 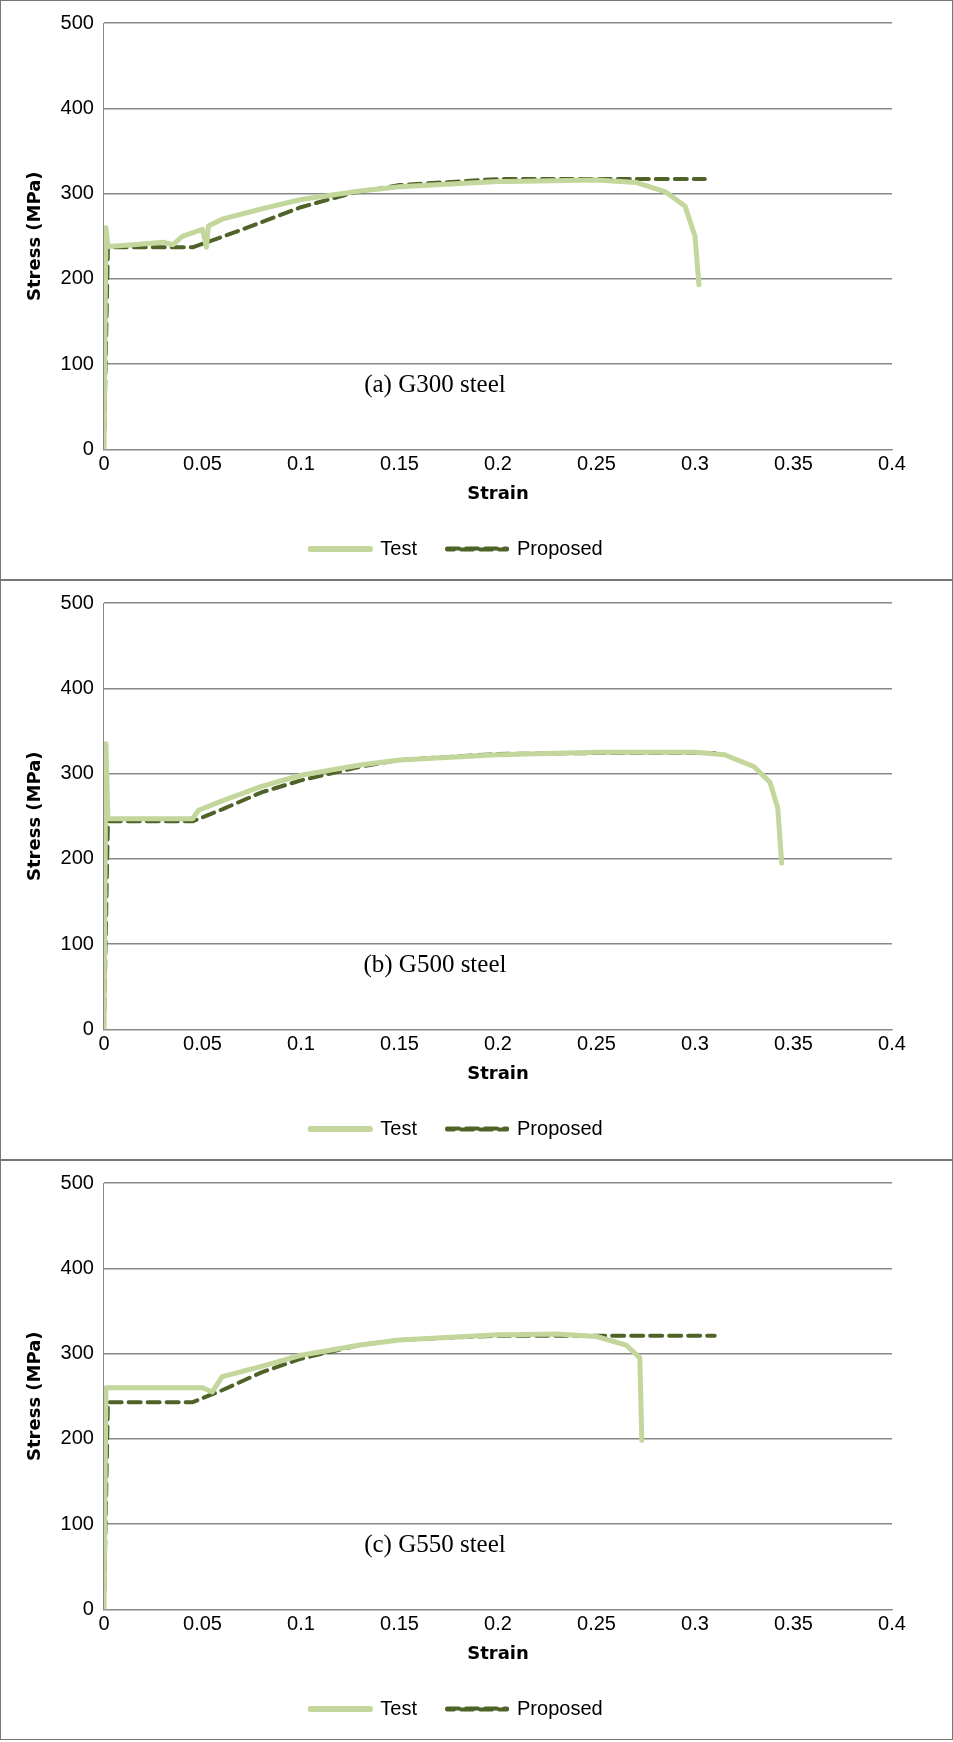 I want to click on annotation: (b) G500 steel, so click(x=435, y=964).